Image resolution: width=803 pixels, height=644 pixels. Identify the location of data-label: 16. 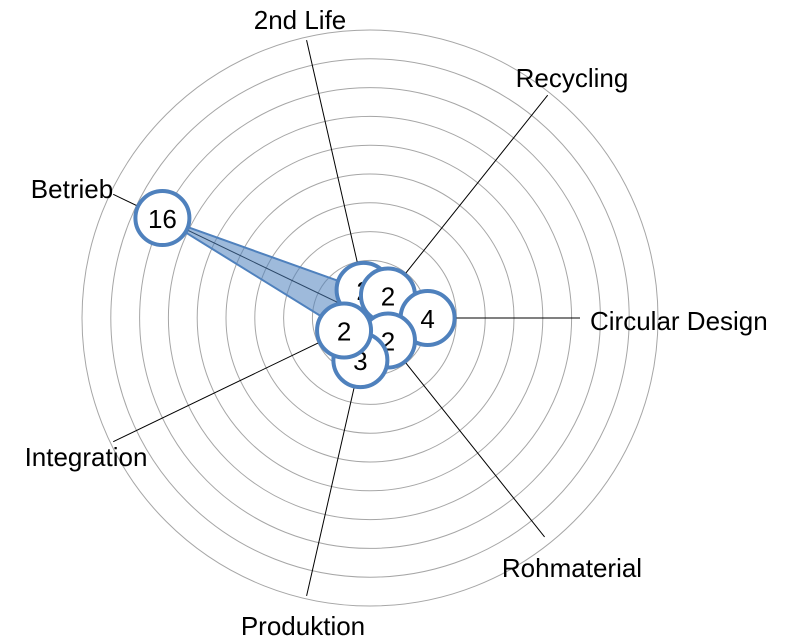
(162, 219).